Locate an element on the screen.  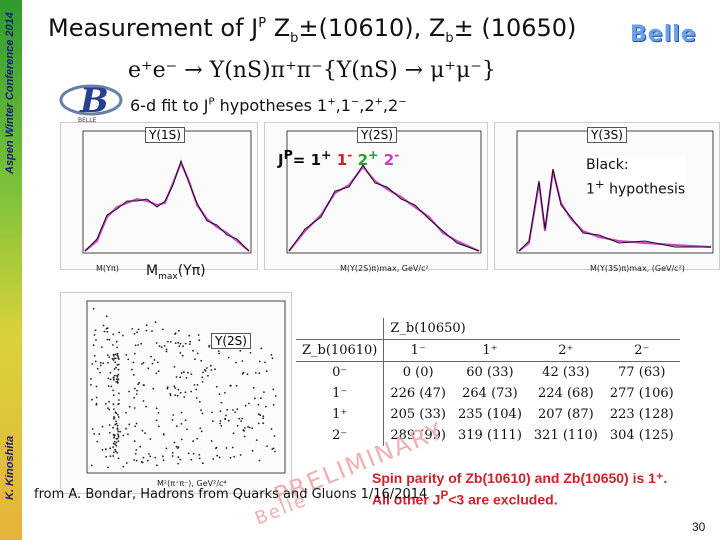
table-col-head: 2⁻ is located at coordinates (641, 350).